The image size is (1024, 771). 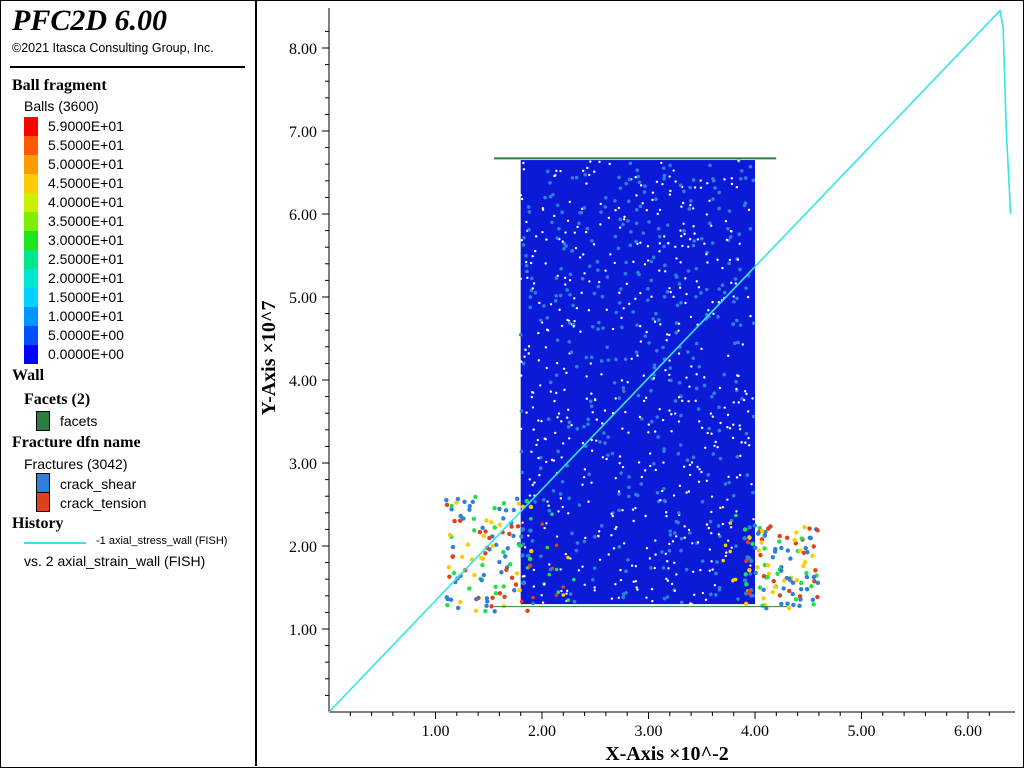 What do you see at coordinates (55, 543) in the screenshot?
I see `history-line-swatch` at bounding box center [55, 543].